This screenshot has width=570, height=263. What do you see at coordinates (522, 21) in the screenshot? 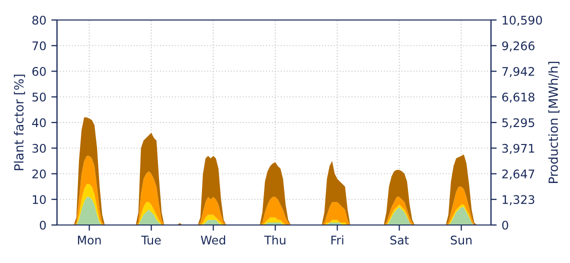
I see `y2-tick-label: 10,590` at bounding box center [522, 21].